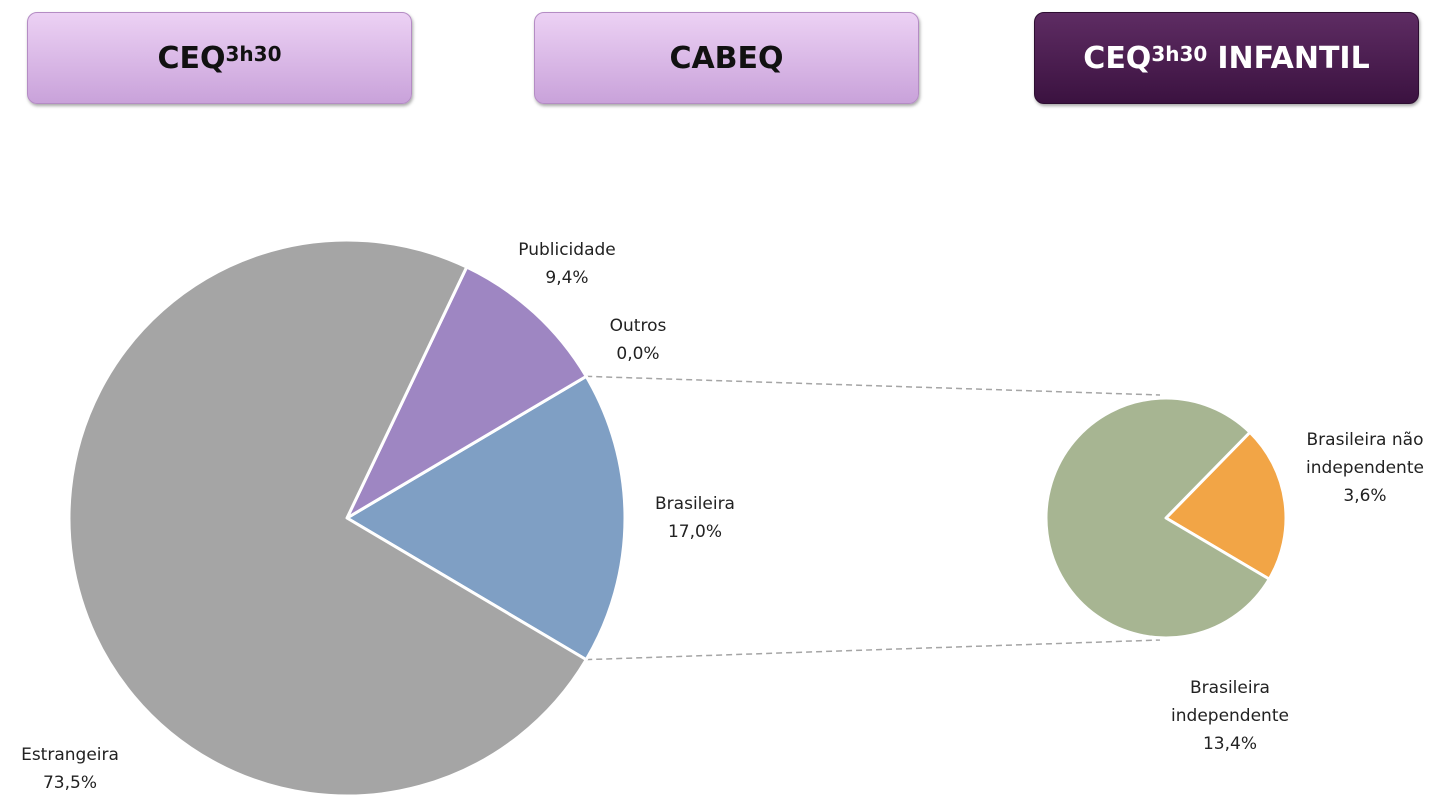  Describe the element at coordinates (1365, 454) in the screenshot. I see `category-label: Brasileira não independente` at that location.